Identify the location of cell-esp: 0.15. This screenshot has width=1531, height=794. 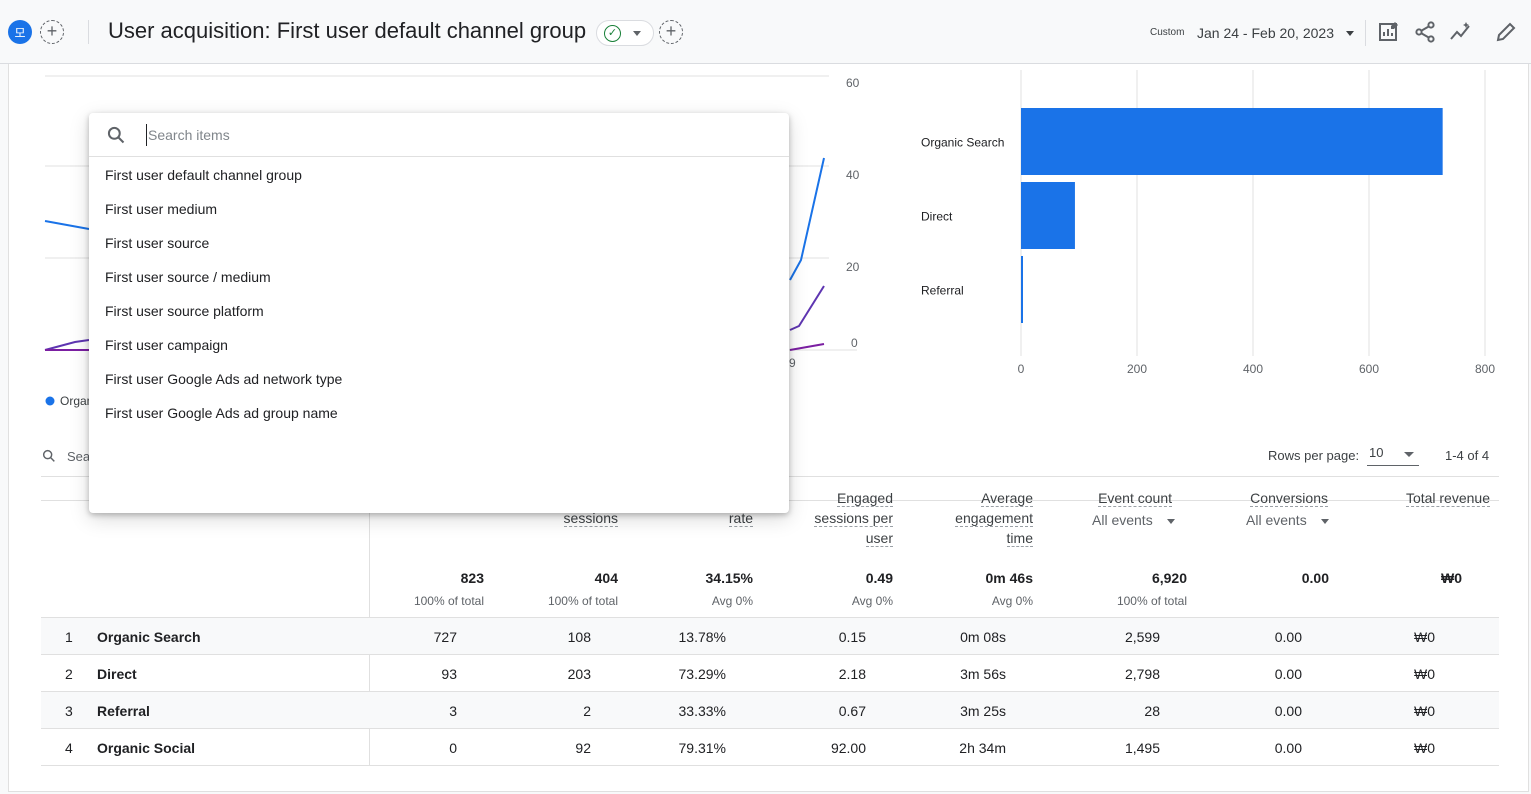
(852, 637).